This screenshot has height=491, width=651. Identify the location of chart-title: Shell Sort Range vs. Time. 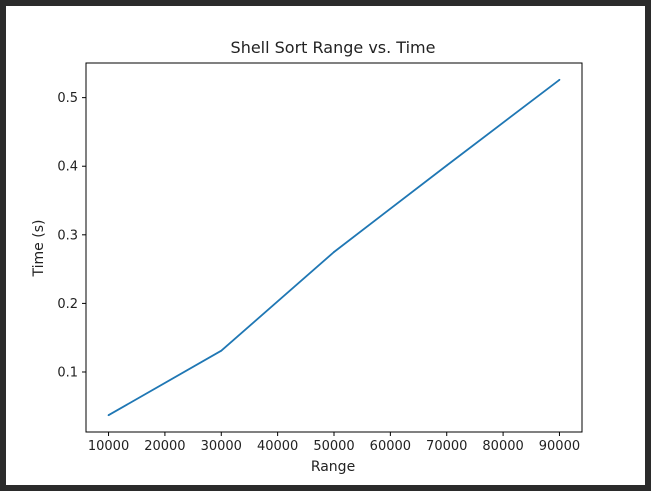
(333, 47).